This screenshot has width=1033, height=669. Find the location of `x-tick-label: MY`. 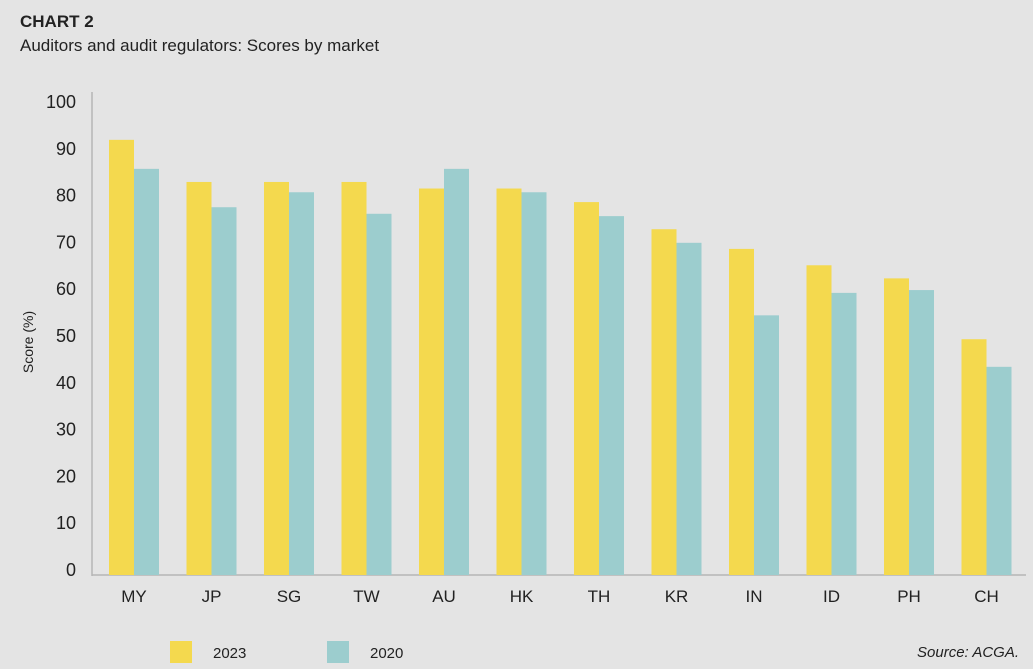

x-tick-label: MY is located at coordinates (134, 596).